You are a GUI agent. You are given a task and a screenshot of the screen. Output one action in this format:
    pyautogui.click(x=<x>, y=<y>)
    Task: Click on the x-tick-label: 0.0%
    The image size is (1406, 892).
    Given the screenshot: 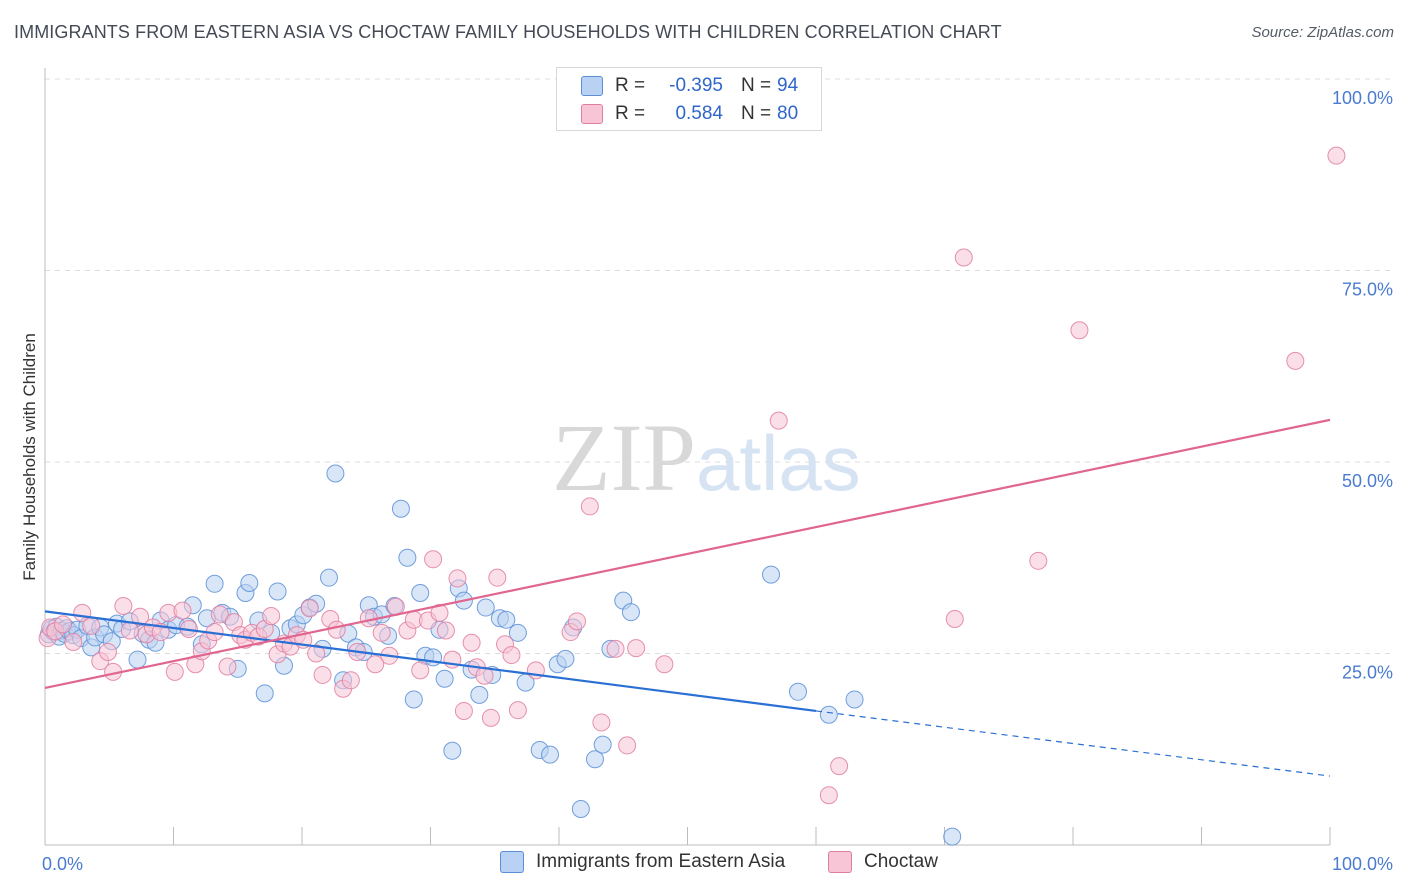 What is the action you would take?
    pyautogui.click(x=62, y=864)
    